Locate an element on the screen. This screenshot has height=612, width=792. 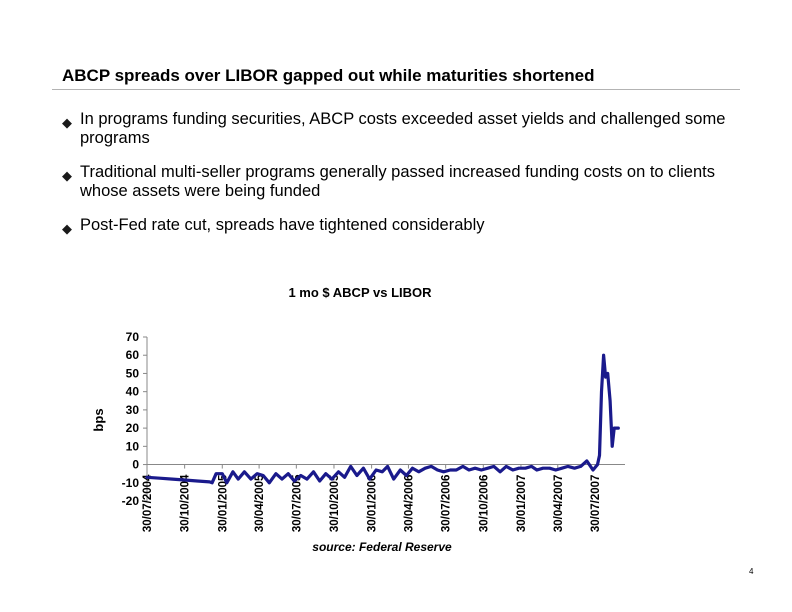
x-tick-label: 30/04/2005 is located at coordinates (260, 503).